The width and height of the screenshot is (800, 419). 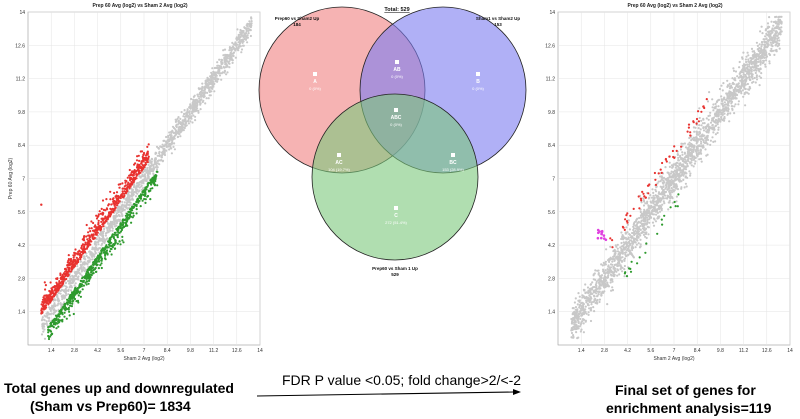 I want to click on y-tick-label: 14, so click(x=552, y=13).